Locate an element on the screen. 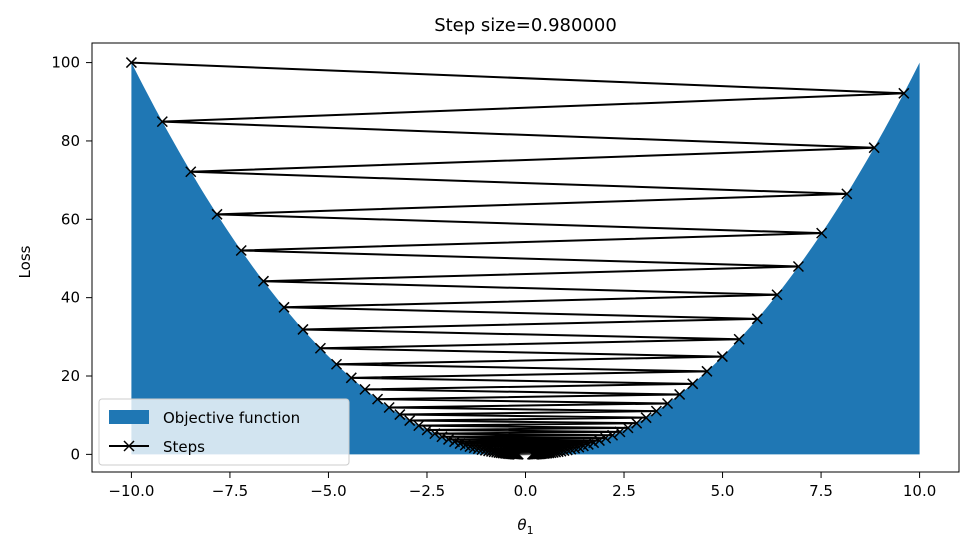 The height and width of the screenshot is (555, 973). legend-label-objective: Objective function is located at coordinates (231, 418).